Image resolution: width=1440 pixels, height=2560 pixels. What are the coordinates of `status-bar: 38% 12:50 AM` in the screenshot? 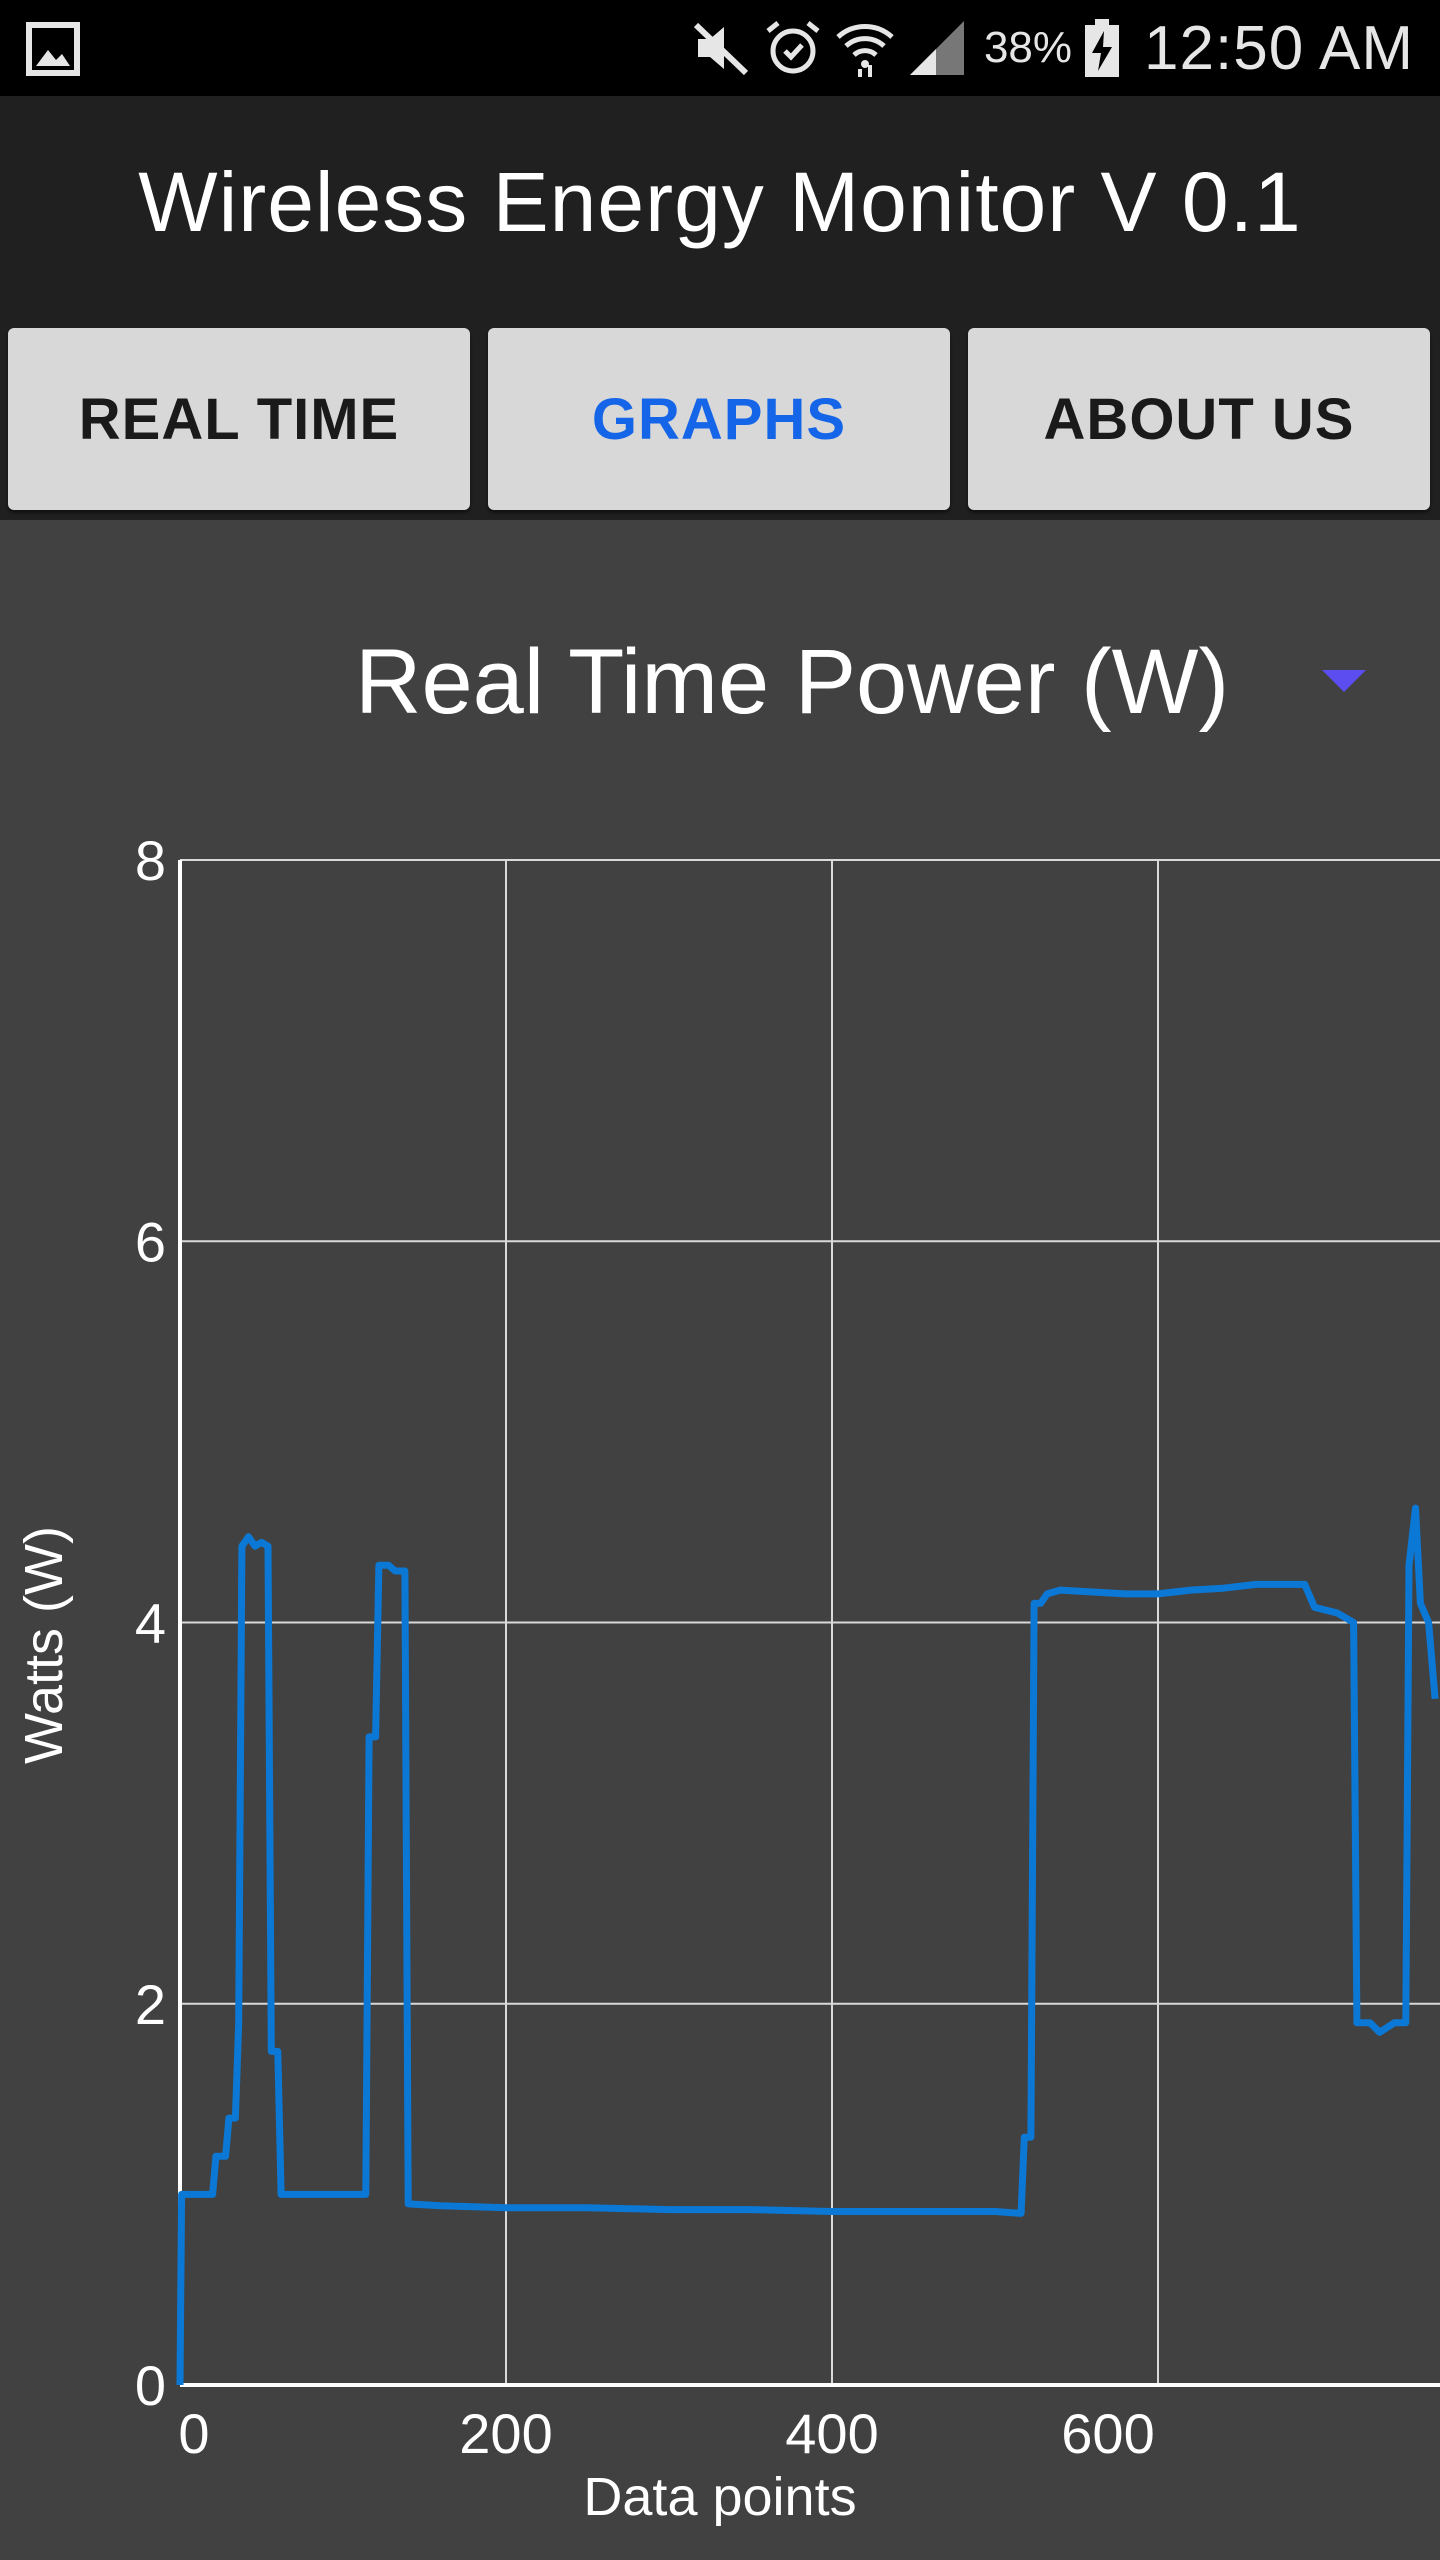 It's located at (720, 48).